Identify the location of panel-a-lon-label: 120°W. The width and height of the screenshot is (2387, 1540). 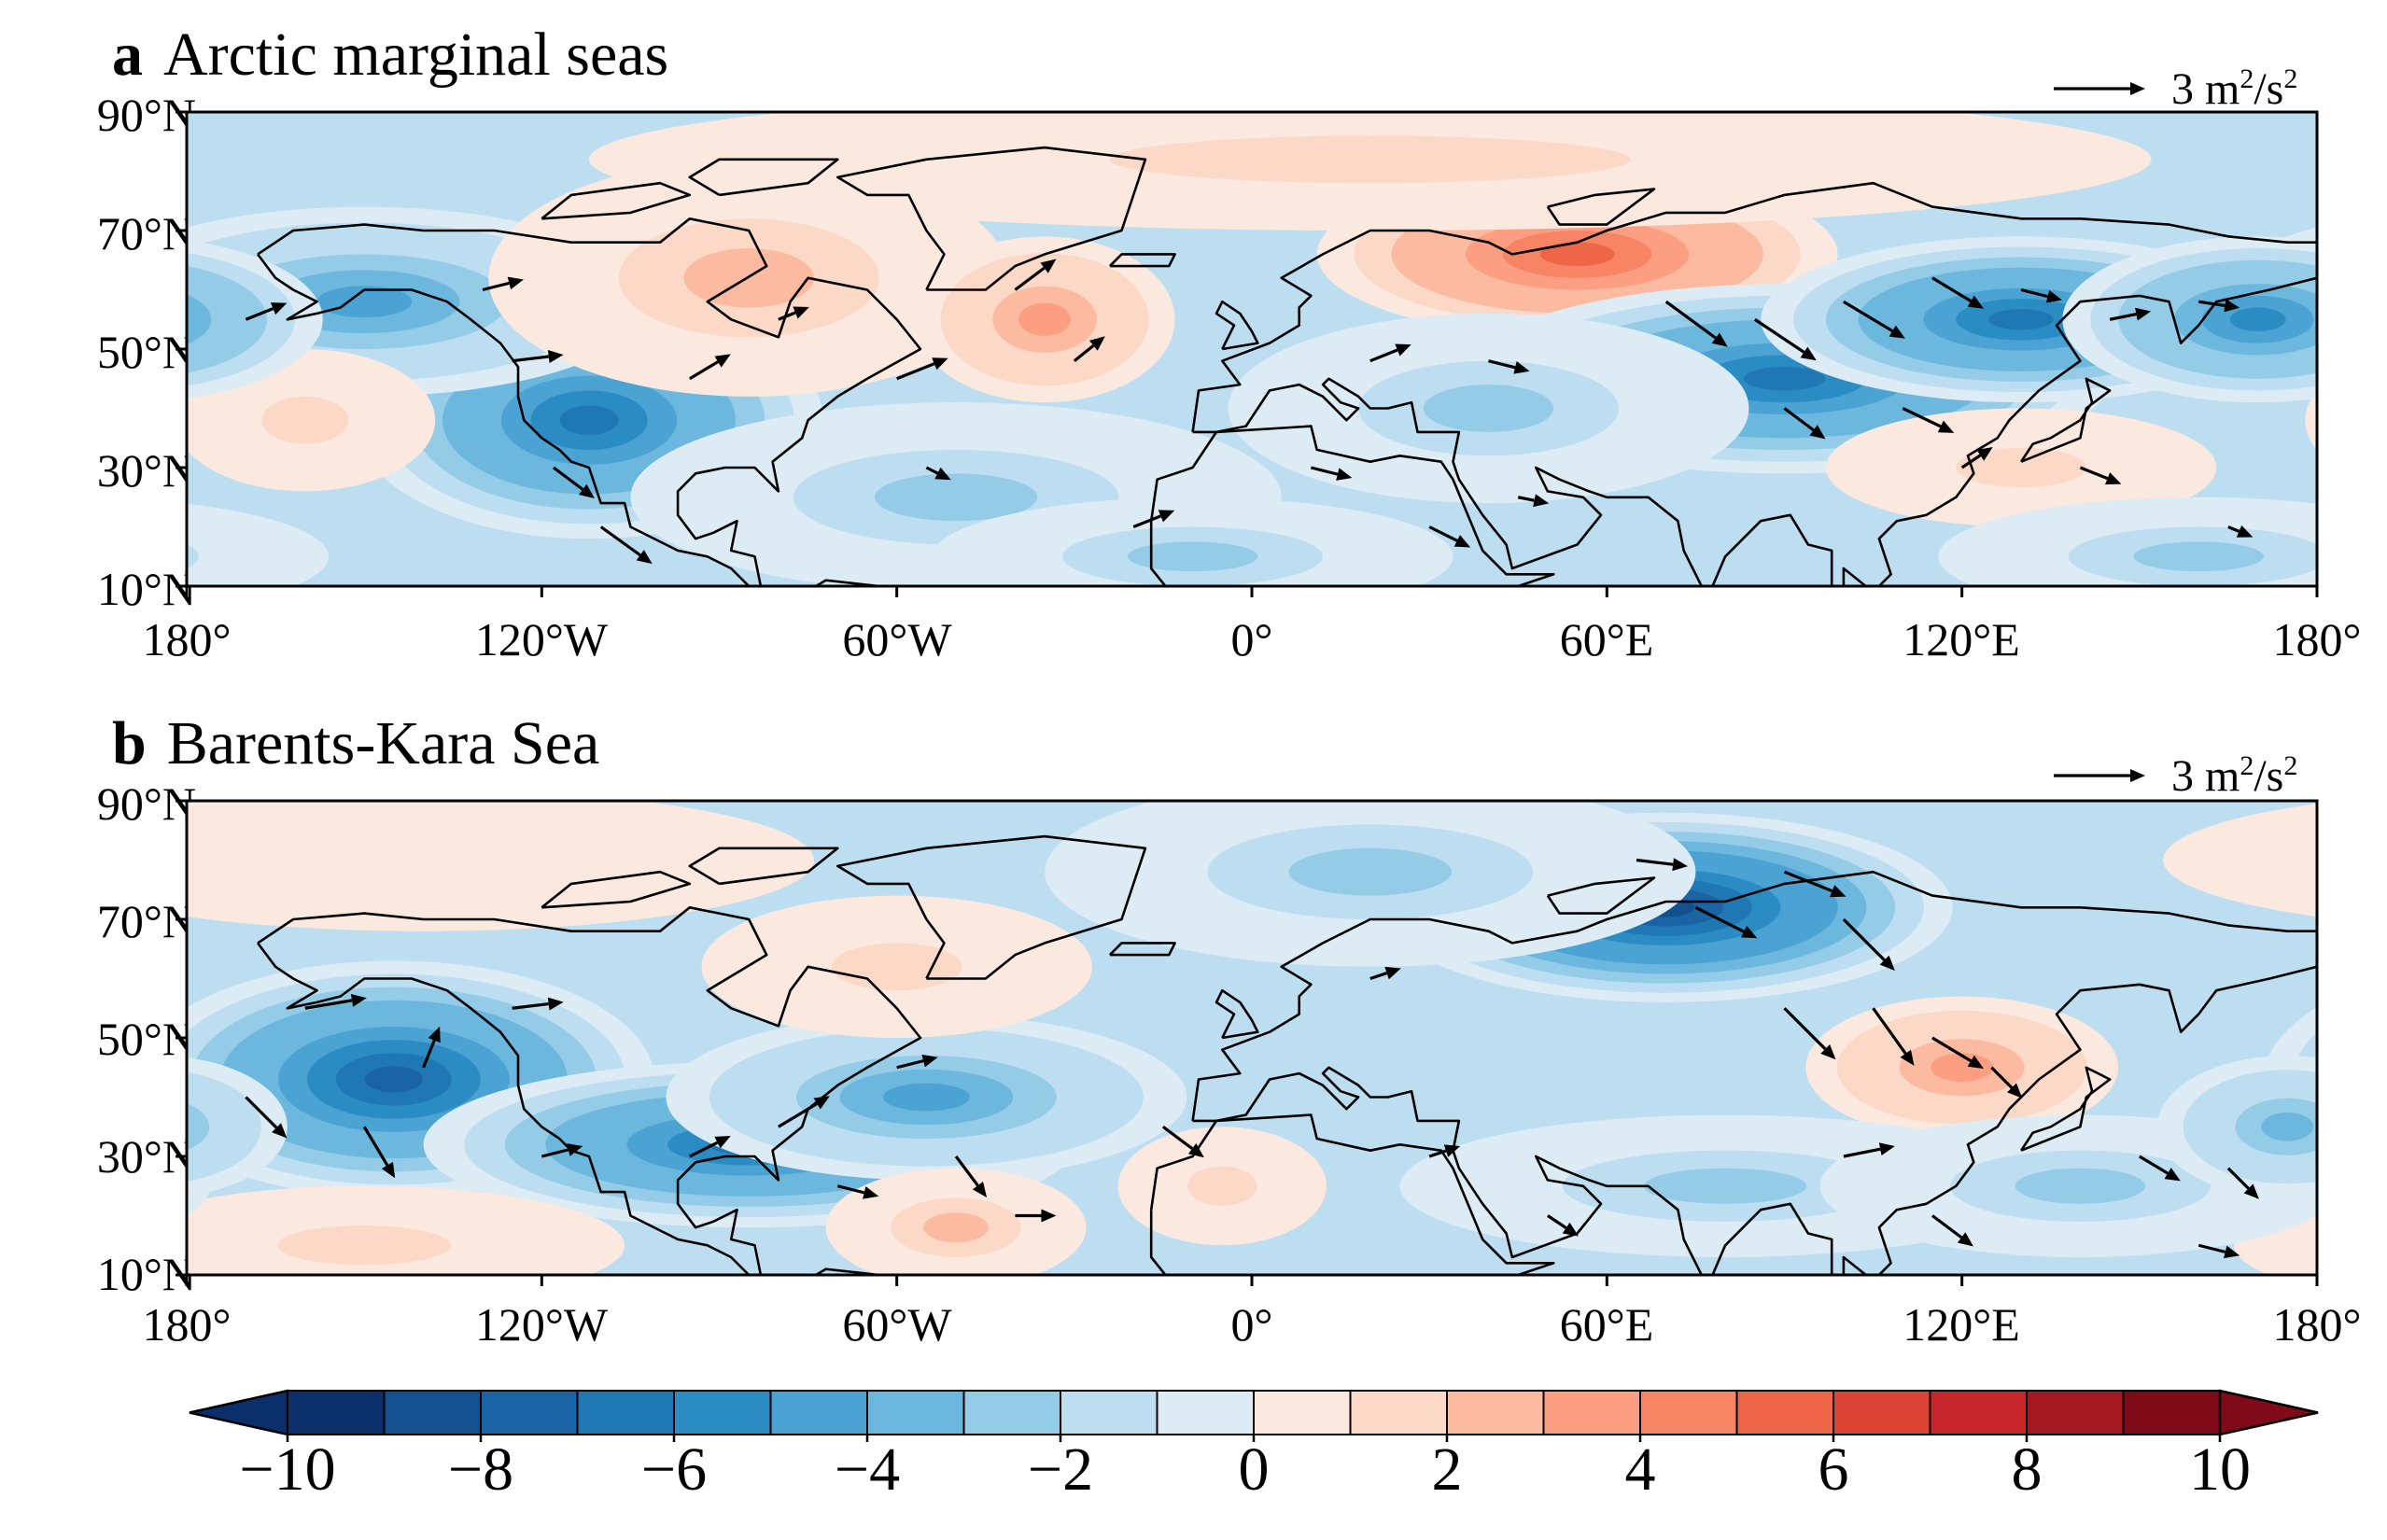
(541, 639).